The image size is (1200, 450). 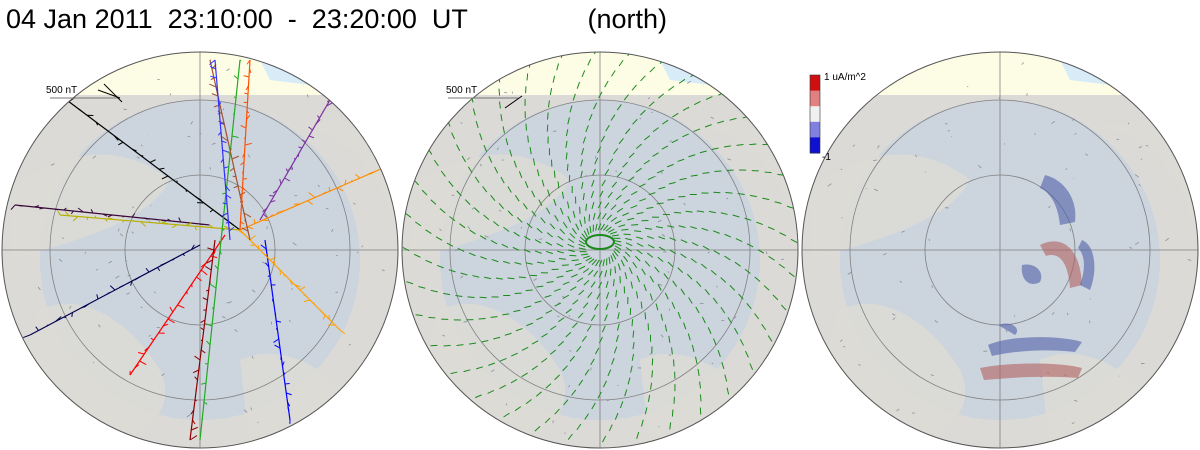 I want to click on scale-label-2: 500 nT, so click(x=461, y=90).